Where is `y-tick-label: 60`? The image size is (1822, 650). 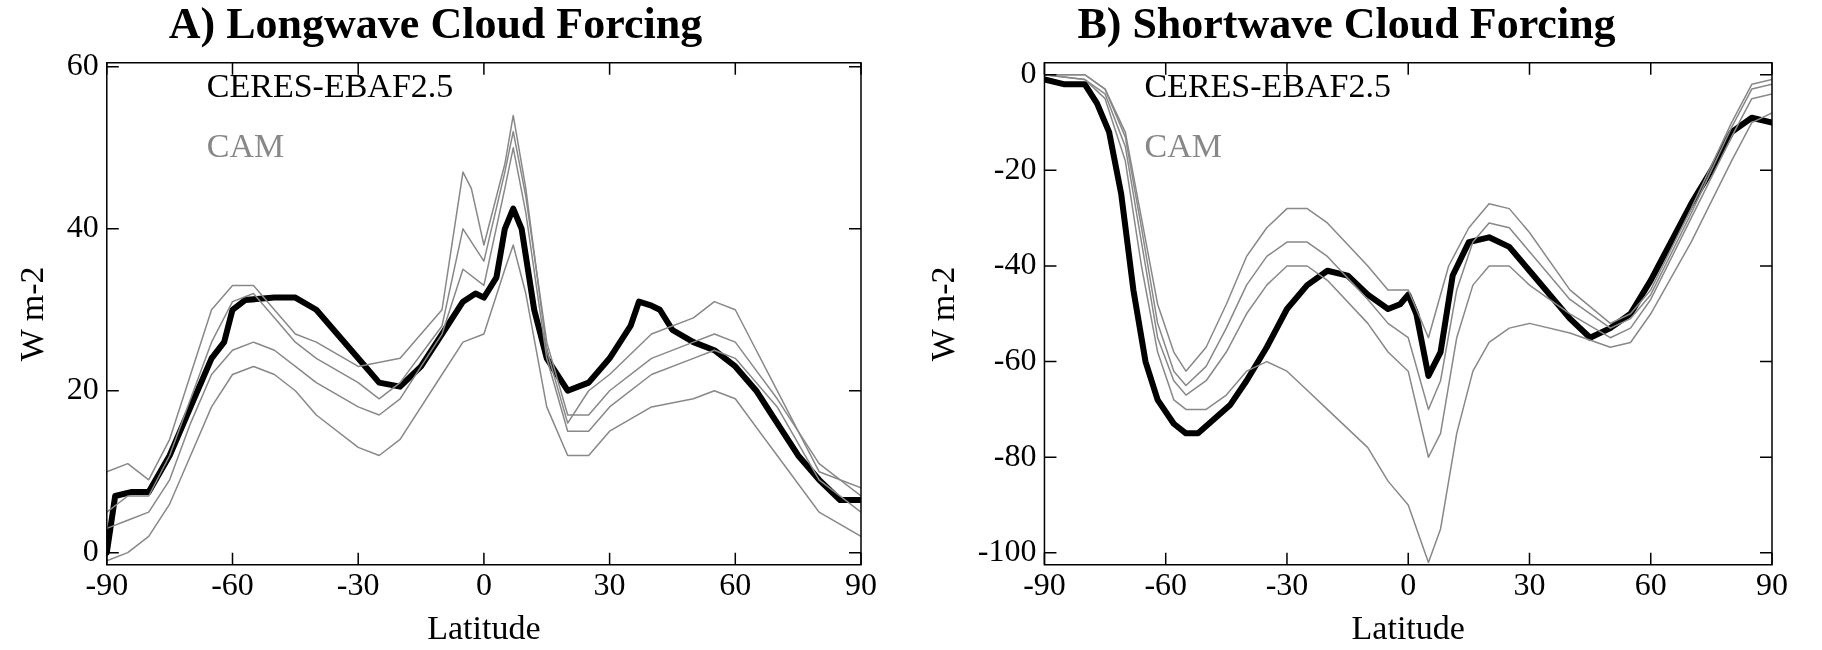 y-tick-label: 60 is located at coordinates (82, 64).